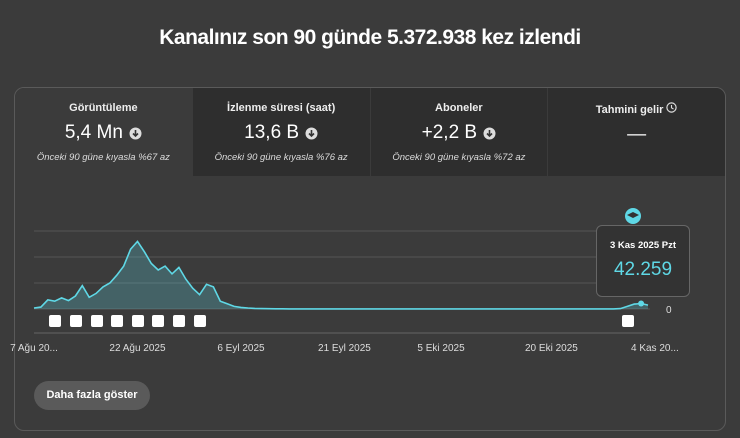 The height and width of the screenshot is (438, 740). What do you see at coordinates (441, 348) in the screenshot?
I see `x-tick-label: 5 Eki 2025` at bounding box center [441, 348].